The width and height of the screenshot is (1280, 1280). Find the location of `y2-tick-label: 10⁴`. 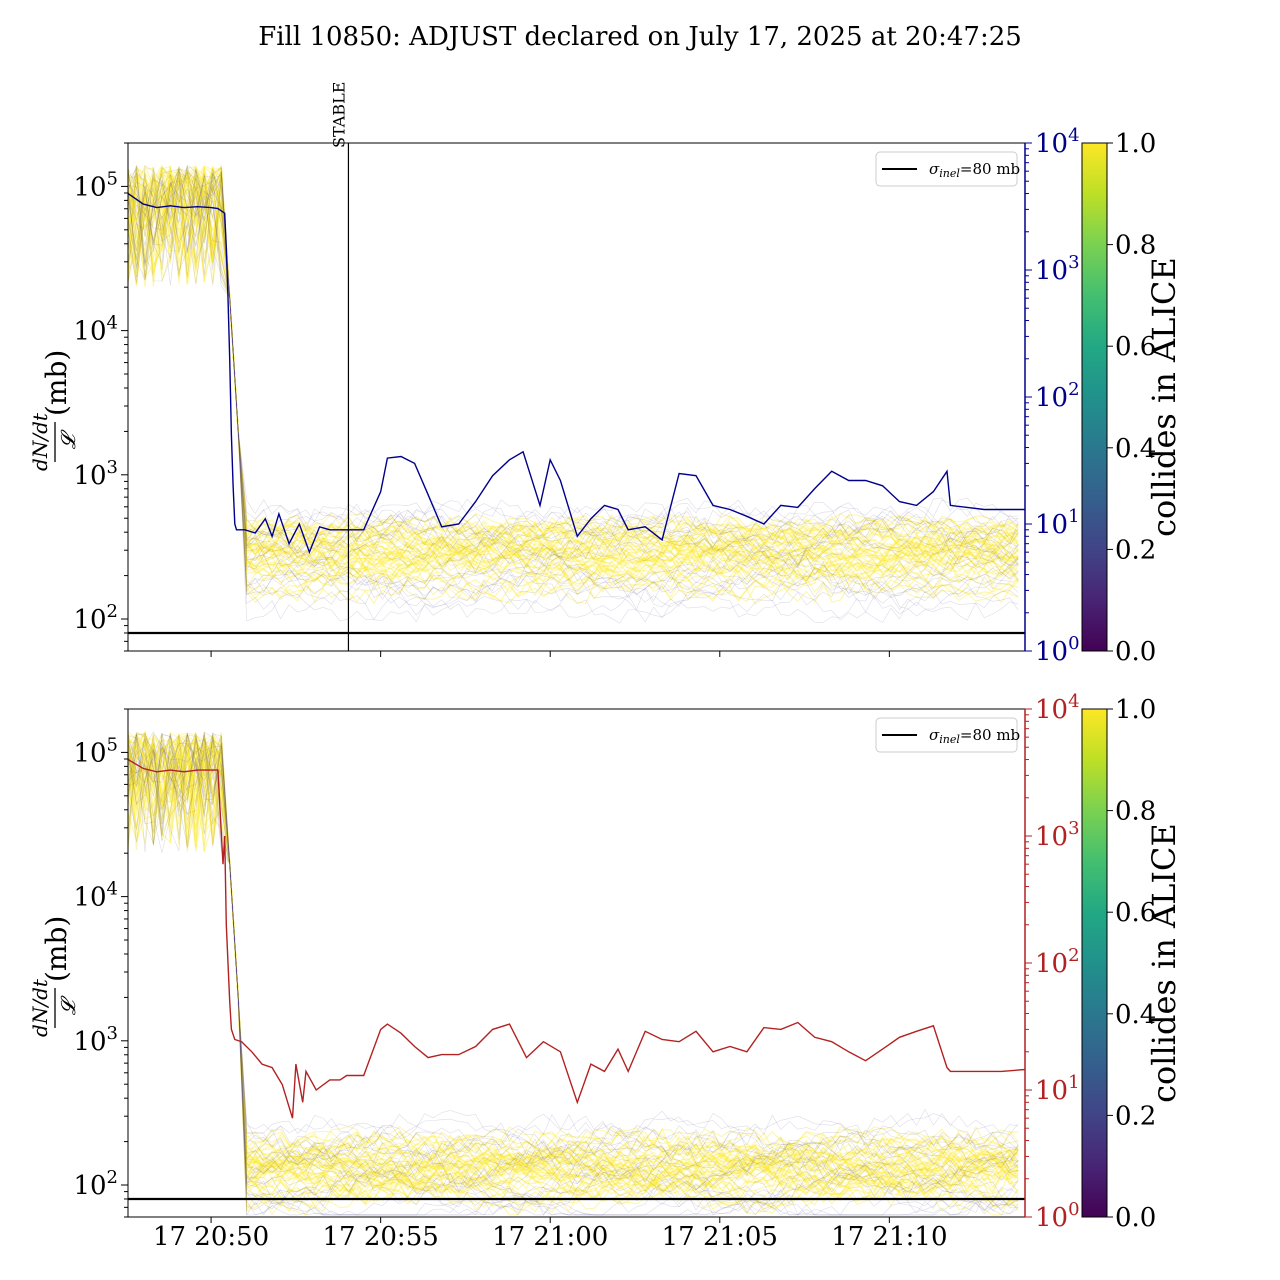

y2-tick-label: 10⁴ is located at coordinates (1057, 142).